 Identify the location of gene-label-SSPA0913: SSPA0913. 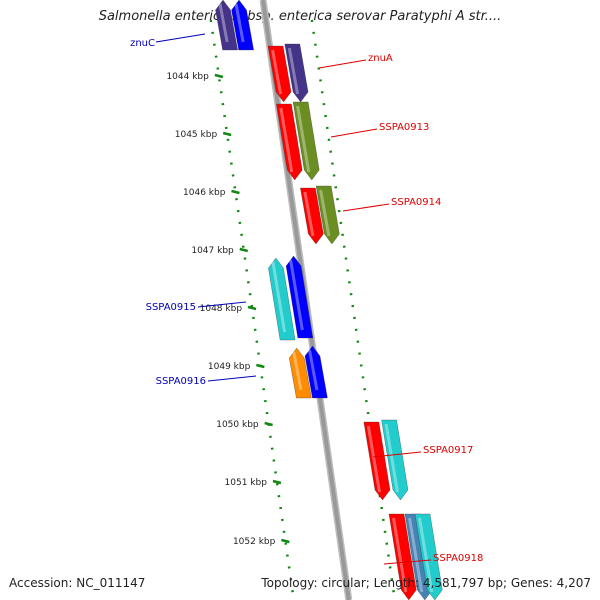
(404, 127).